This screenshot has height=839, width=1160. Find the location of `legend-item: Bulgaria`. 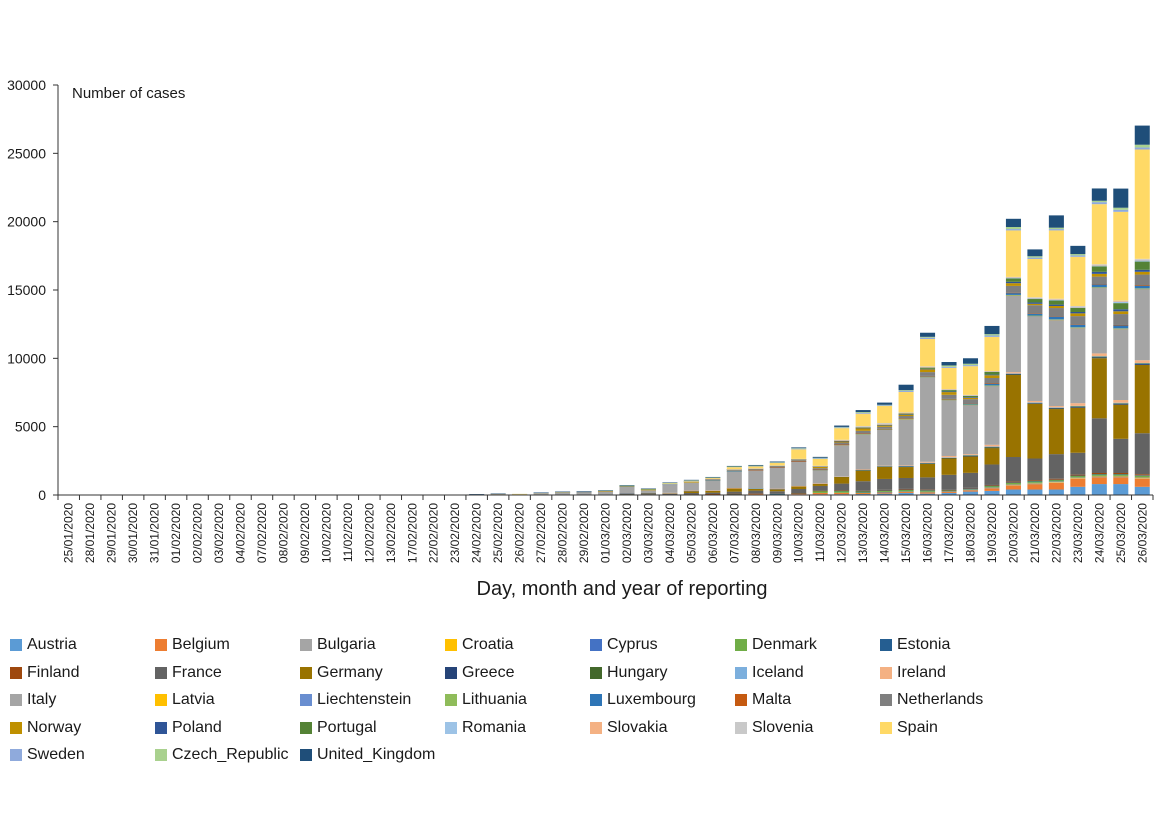

legend-item: Bulgaria is located at coordinates (338, 645).